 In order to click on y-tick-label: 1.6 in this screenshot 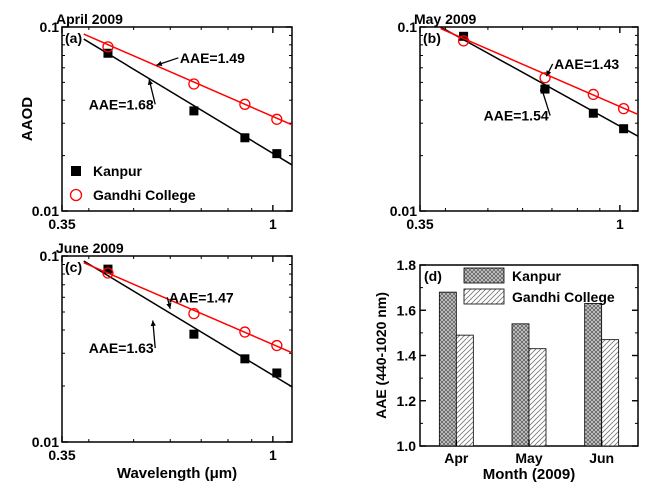, I will do `click(407, 310)`.